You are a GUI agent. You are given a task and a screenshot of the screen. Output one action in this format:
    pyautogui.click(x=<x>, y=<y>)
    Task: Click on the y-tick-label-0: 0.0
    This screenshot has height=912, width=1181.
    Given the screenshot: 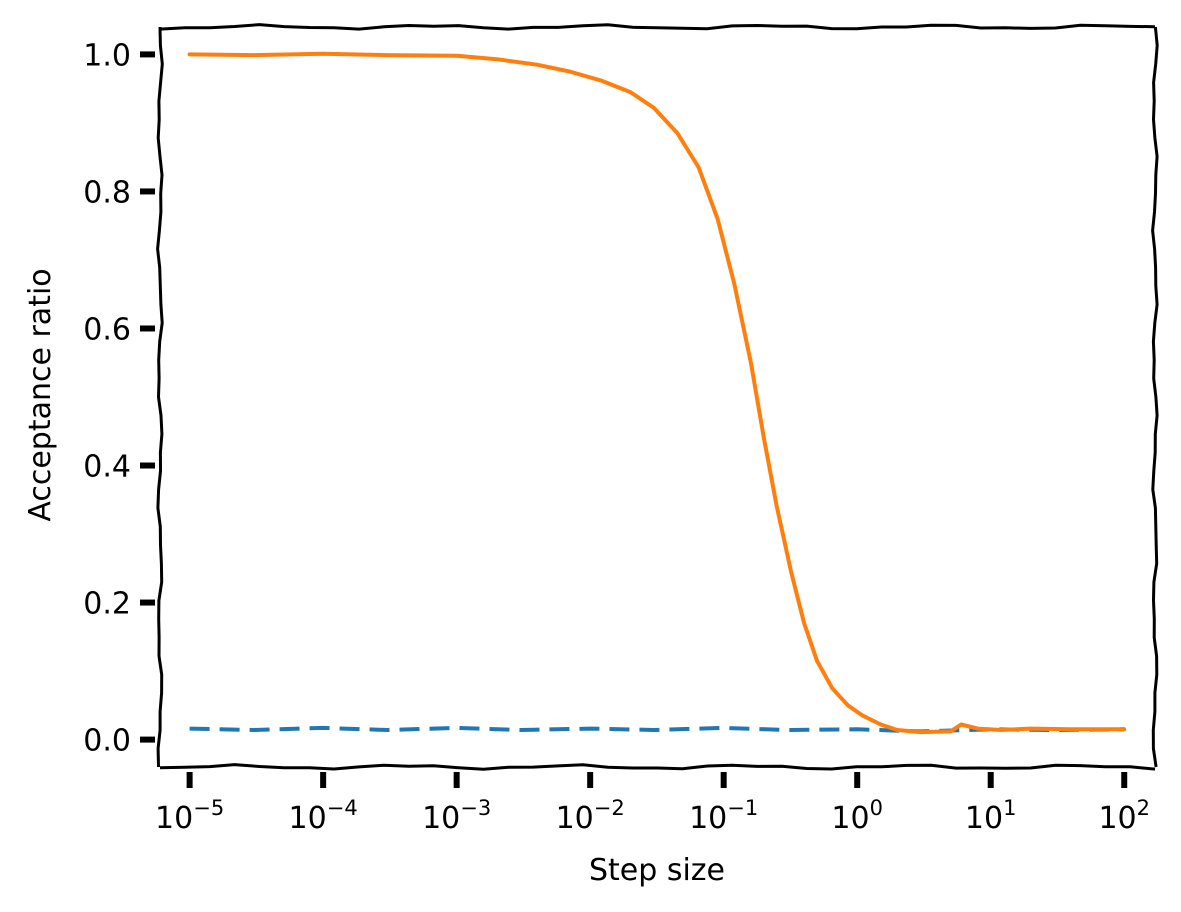 What is the action you would take?
    pyautogui.click(x=107, y=741)
    